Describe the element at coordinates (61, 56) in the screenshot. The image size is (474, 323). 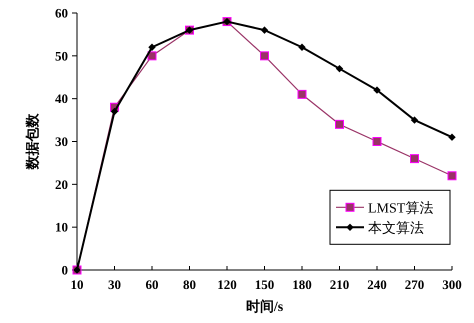
I see `y-tick-label: 50` at that location.